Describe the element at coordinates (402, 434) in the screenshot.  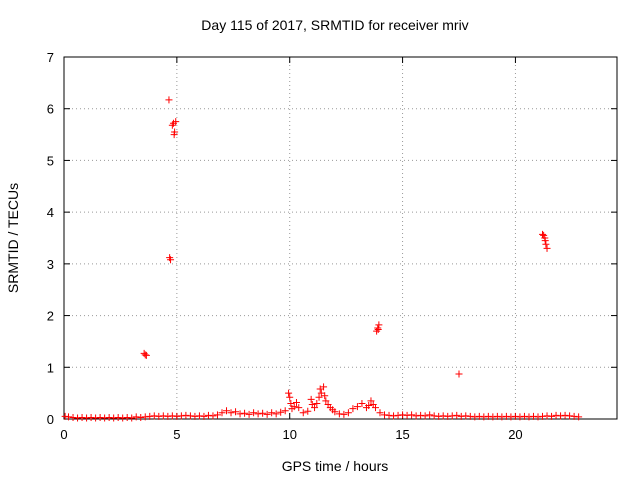
I see `x-tick-label: 15` at that location.